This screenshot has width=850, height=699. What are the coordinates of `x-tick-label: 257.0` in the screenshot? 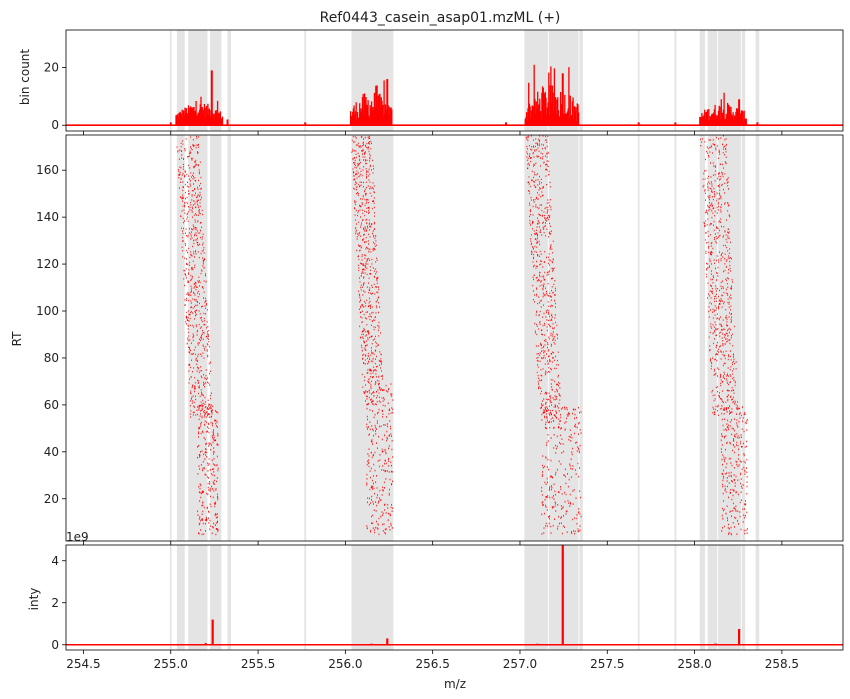 It's located at (520, 664).